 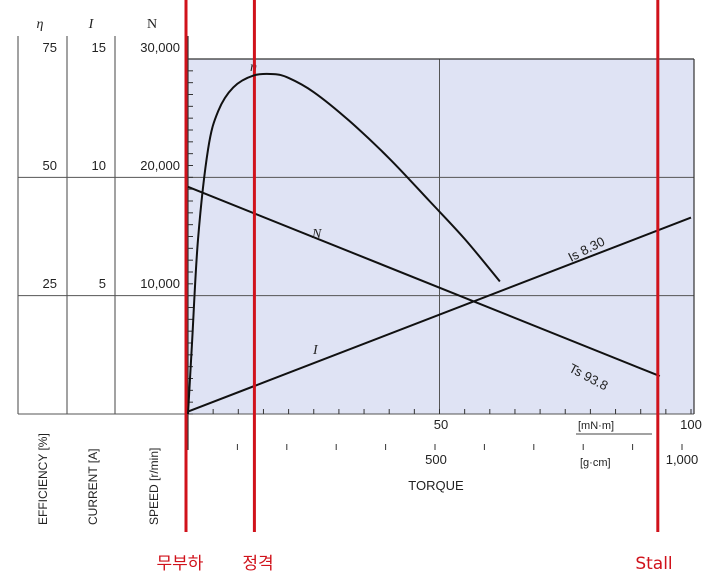 I want to click on x-tick-label-g: 1,000, so click(x=682, y=459).